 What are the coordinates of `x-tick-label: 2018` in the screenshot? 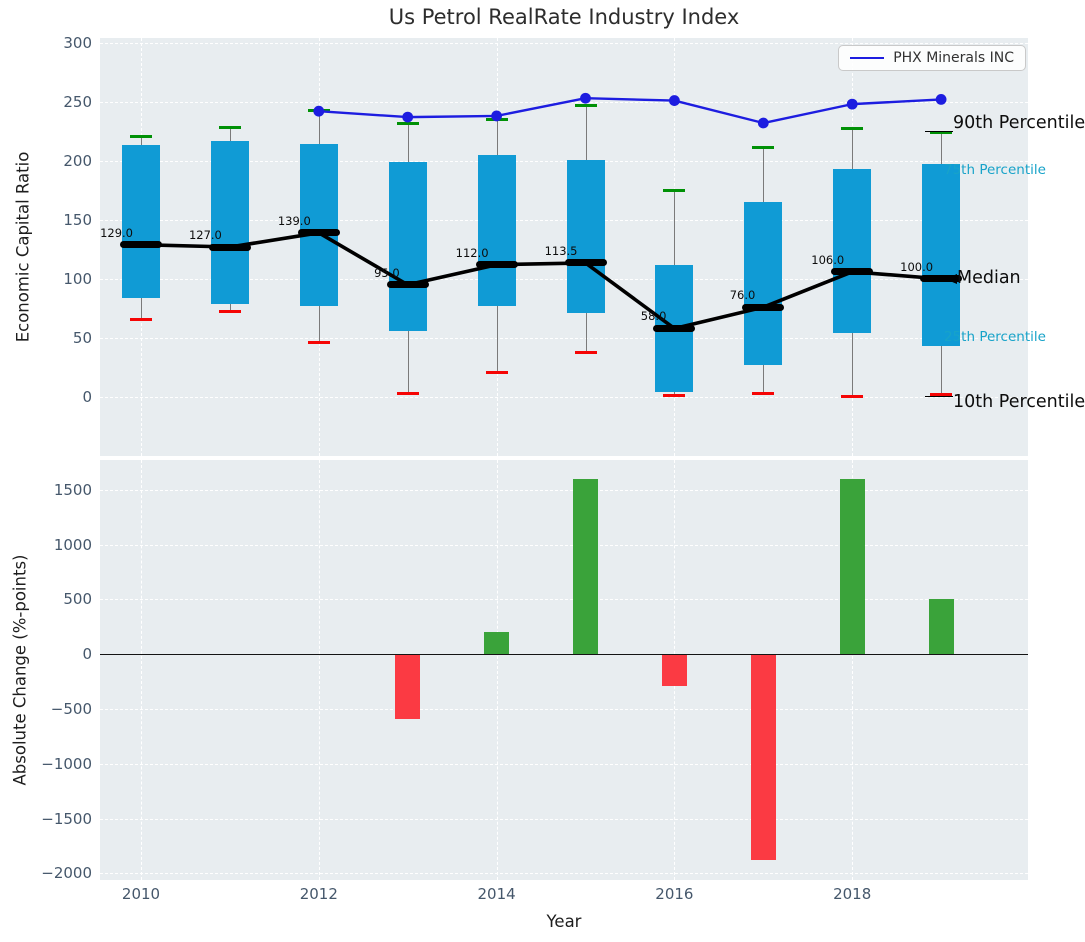 It's located at (852, 894).